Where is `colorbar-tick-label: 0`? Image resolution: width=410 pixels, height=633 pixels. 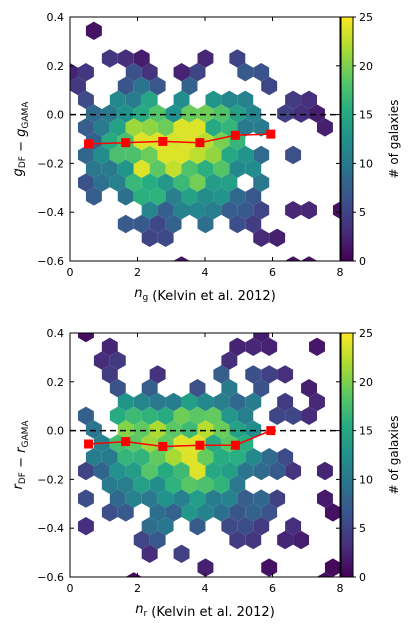
colorbar-tick-label: 0 is located at coordinates (362, 577).